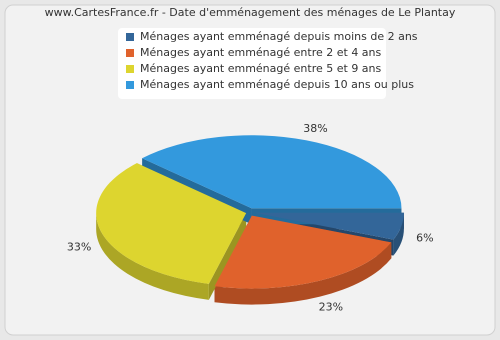  I want to click on data-label: 6%, so click(424, 237).